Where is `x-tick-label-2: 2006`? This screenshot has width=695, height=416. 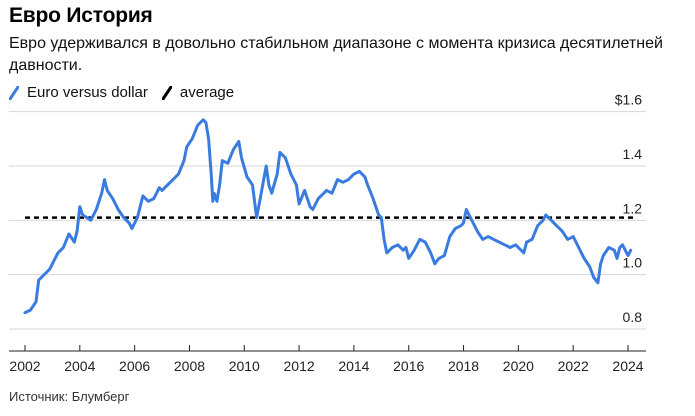
x-tick-label-2: 2006 is located at coordinates (134, 366).